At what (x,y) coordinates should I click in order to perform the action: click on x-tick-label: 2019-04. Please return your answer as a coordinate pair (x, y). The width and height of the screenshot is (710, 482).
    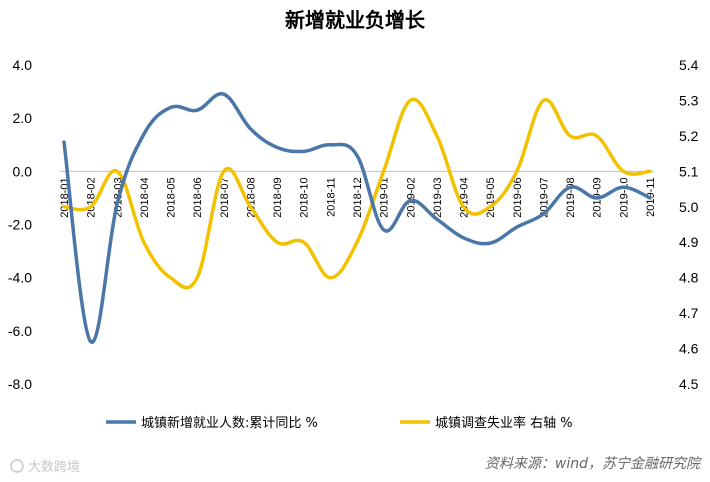
    Looking at the image, I should click on (465, 197).